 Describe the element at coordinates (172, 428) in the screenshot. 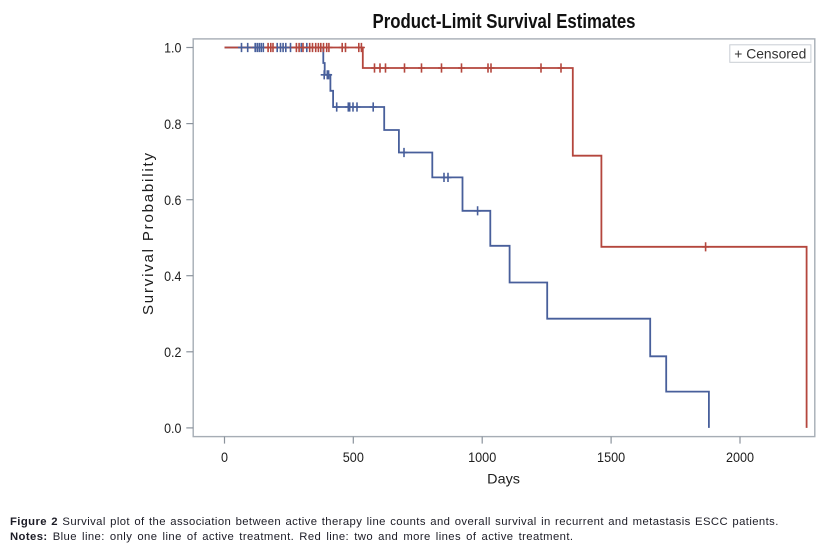

I see `svg-text: 0.0` at that location.